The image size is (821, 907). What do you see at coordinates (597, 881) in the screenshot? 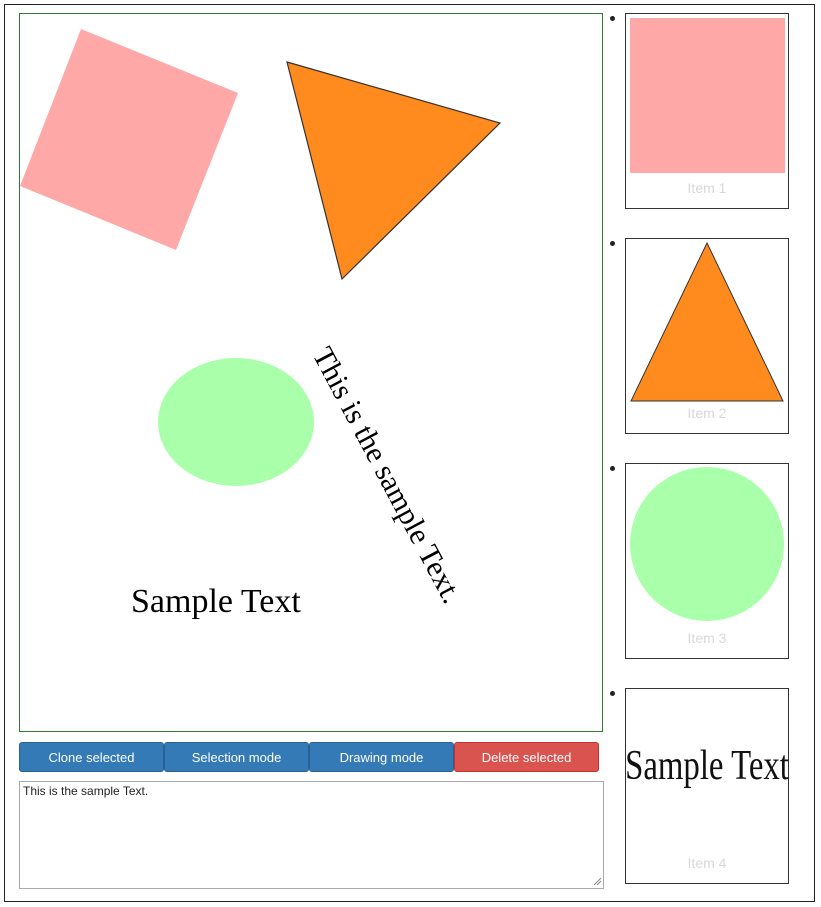
I see `resize-grip-icon` at bounding box center [597, 881].